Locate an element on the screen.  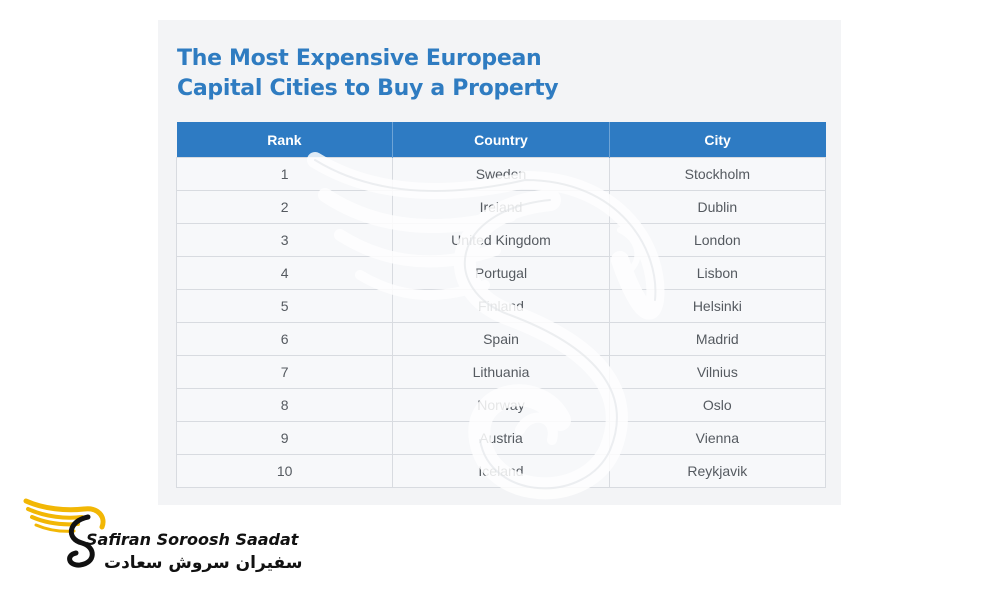
country-cell: Lithuania is located at coordinates (501, 372).